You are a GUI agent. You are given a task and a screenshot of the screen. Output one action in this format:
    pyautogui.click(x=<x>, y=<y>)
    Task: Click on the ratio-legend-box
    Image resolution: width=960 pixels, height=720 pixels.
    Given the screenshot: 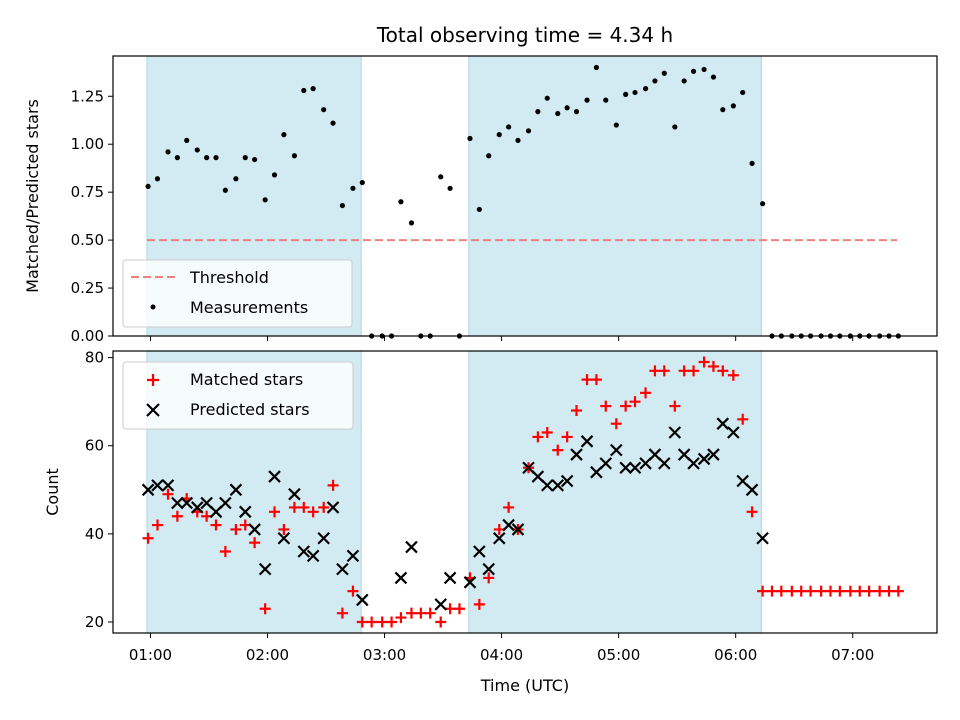 What is the action you would take?
    pyautogui.click(x=237, y=293)
    